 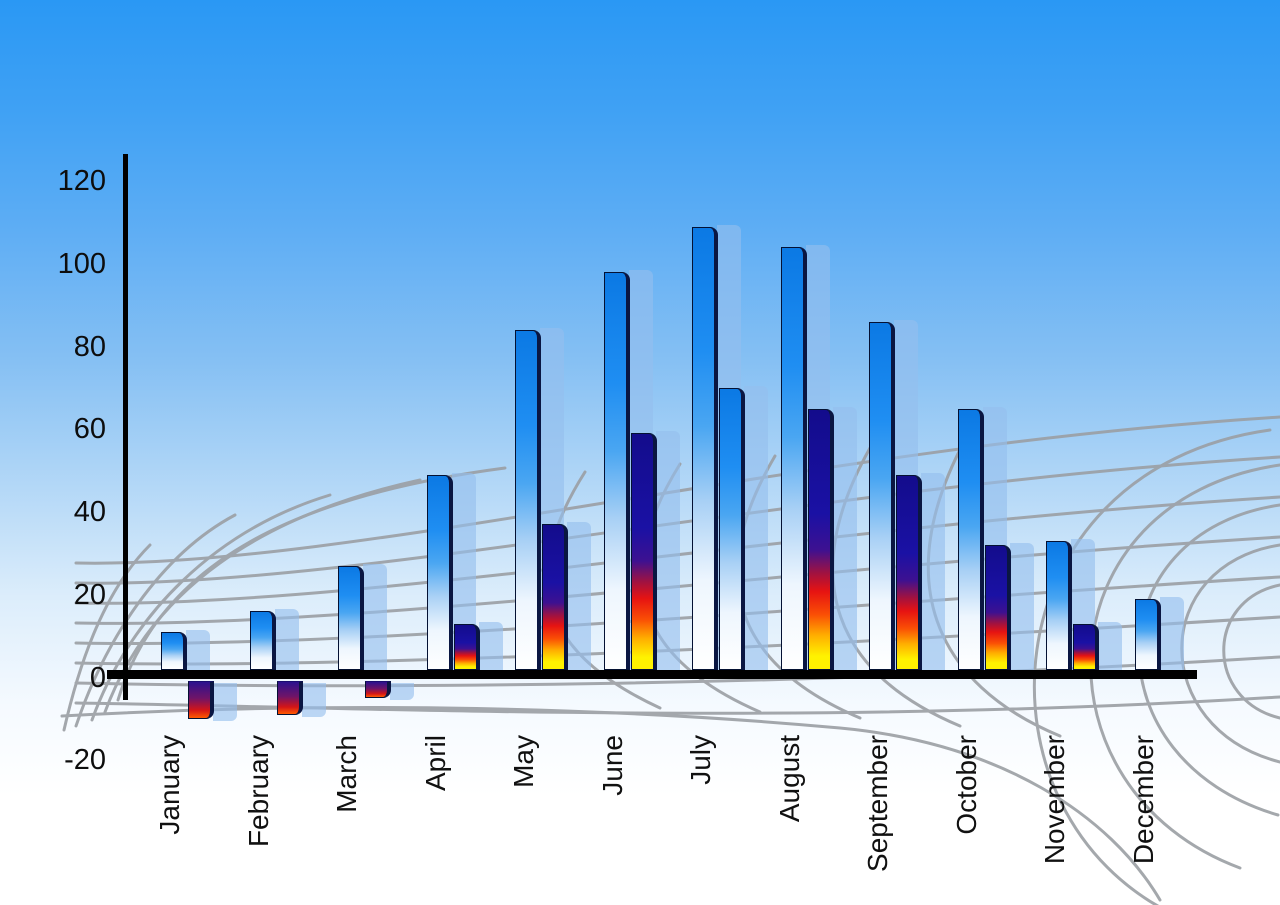 What do you see at coordinates (643, 551) in the screenshot?
I see `bar-june-series2` at bounding box center [643, 551].